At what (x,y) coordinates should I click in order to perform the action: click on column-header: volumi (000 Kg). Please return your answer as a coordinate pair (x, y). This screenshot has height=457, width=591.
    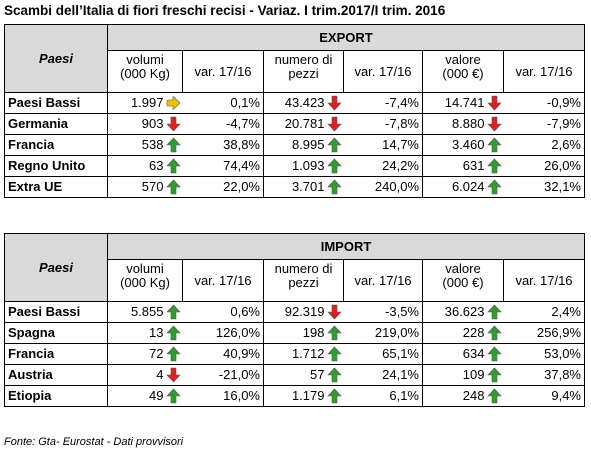
    Looking at the image, I should click on (145, 280).